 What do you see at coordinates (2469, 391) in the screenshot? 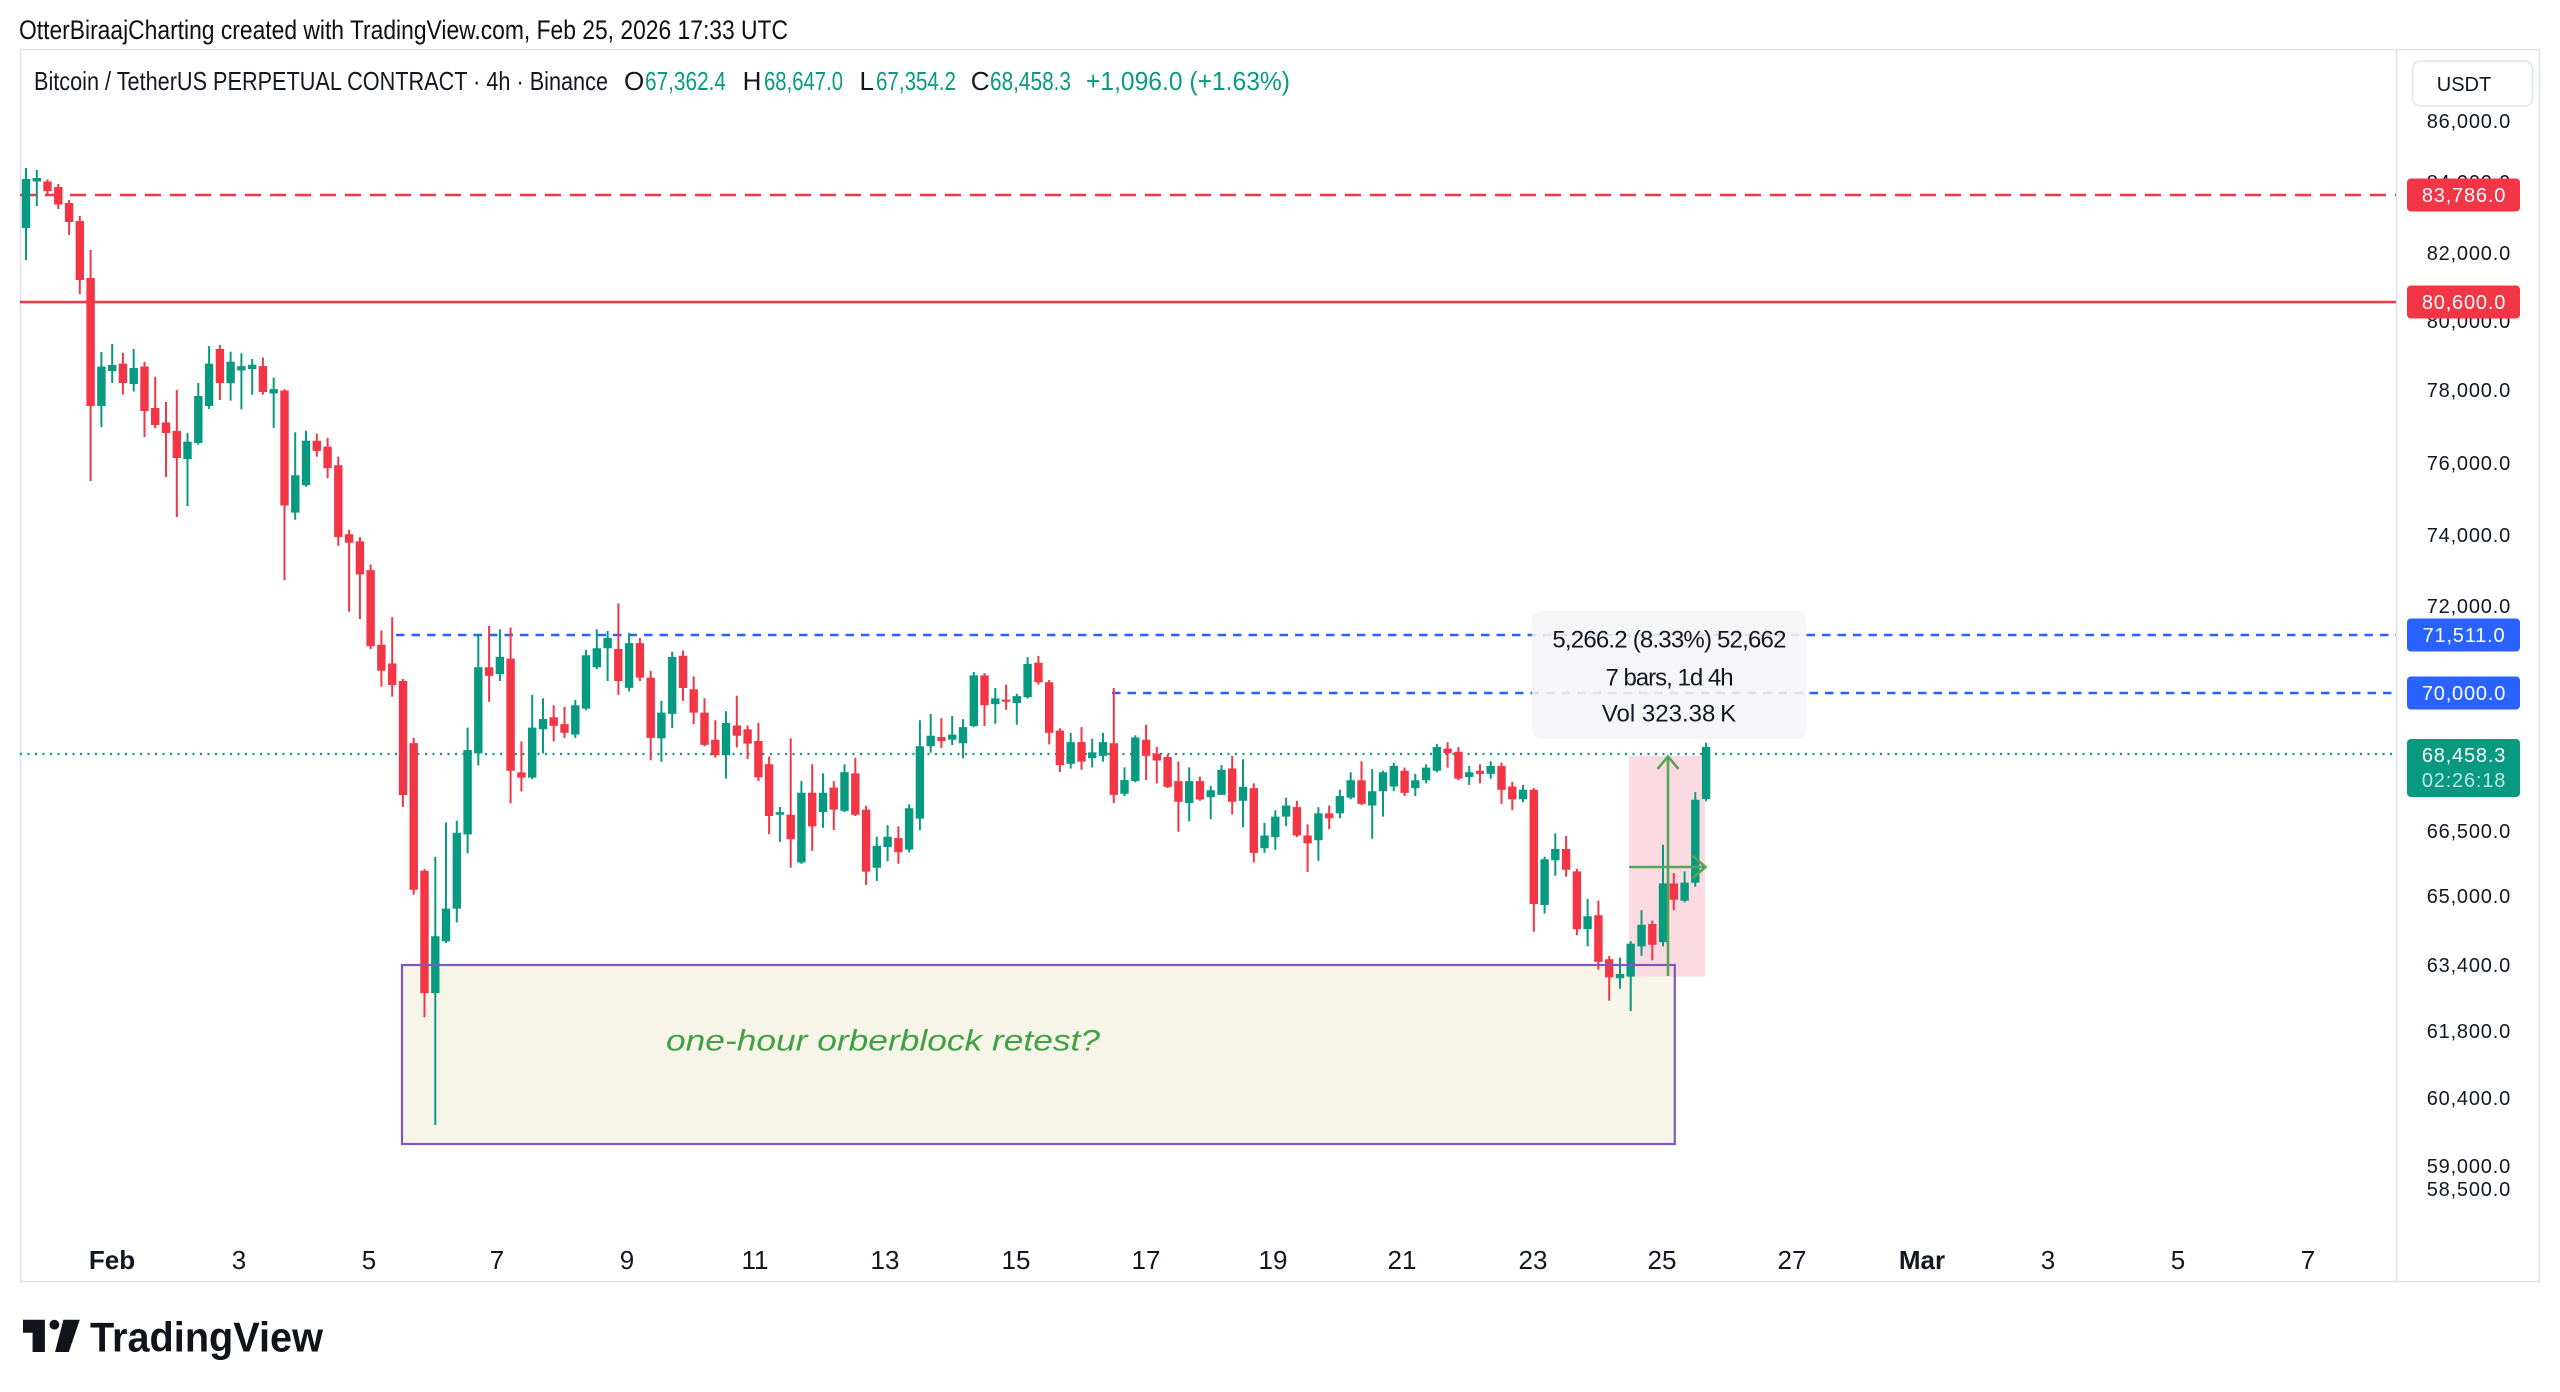
I see `svg-text: 78,000.0` at bounding box center [2469, 391].